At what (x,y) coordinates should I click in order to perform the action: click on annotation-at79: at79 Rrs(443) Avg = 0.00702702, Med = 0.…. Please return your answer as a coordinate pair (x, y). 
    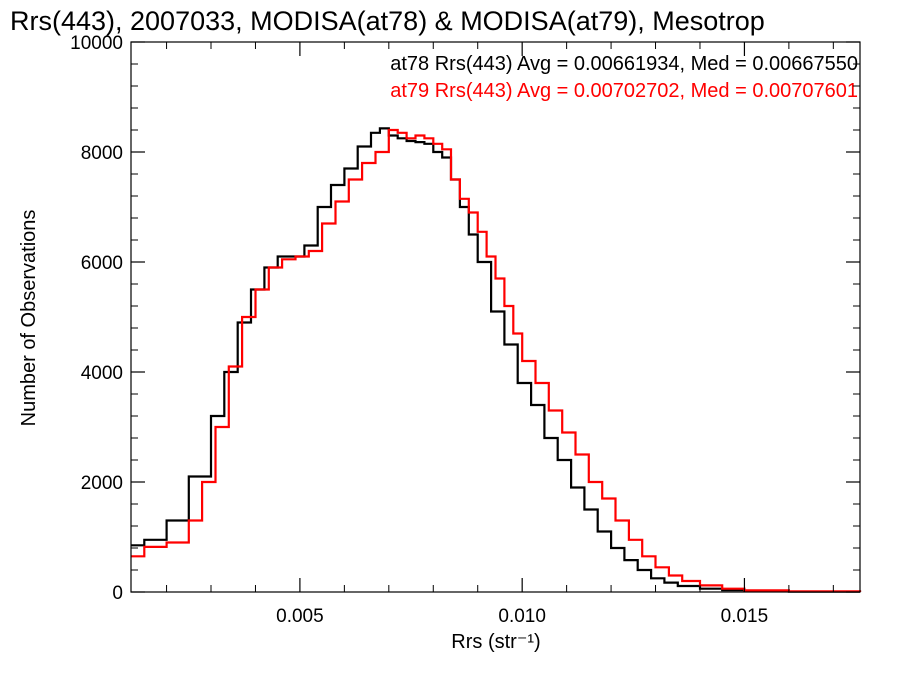
    Looking at the image, I should click on (624, 91).